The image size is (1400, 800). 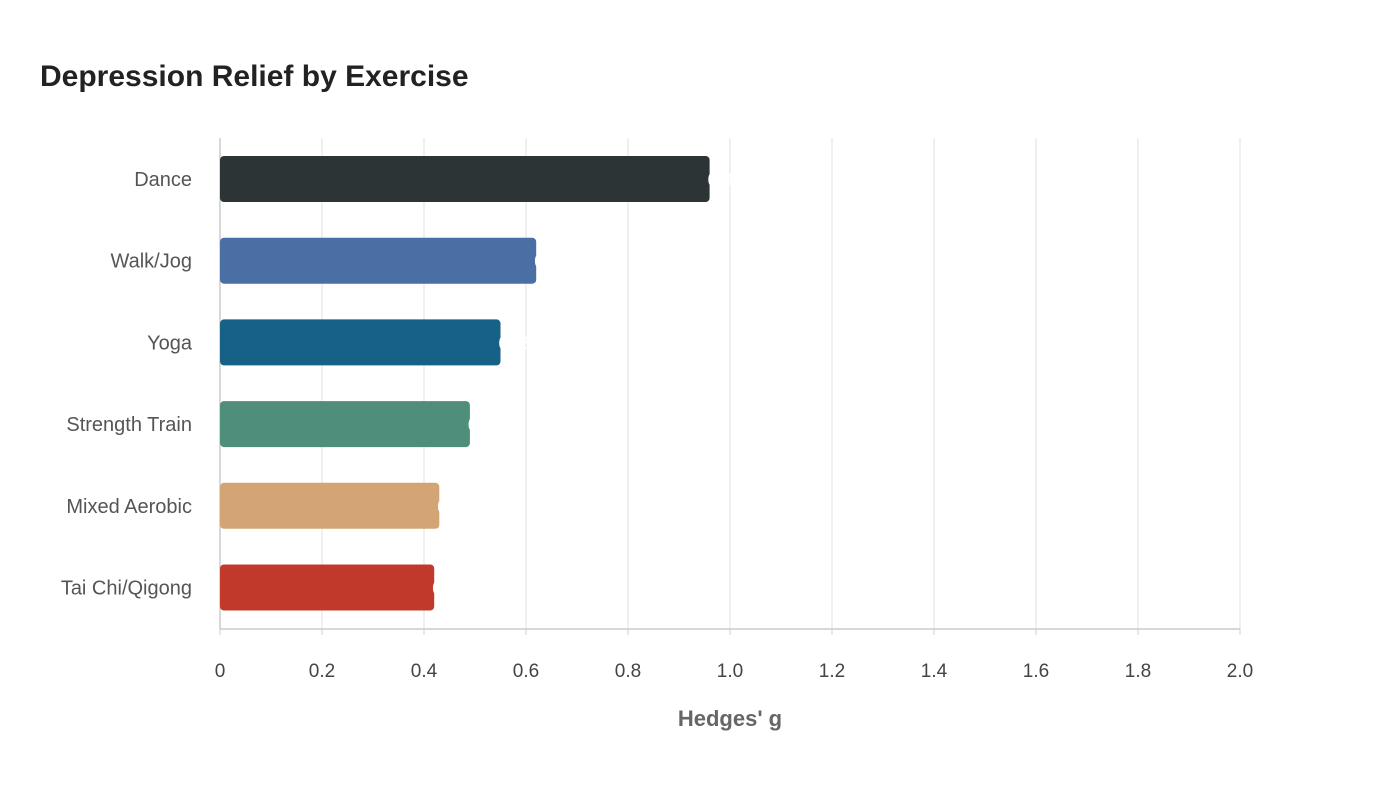 What do you see at coordinates (254, 76) in the screenshot?
I see `chart-title: Depression Relief by Exercise` at bounding box center [254, 76].